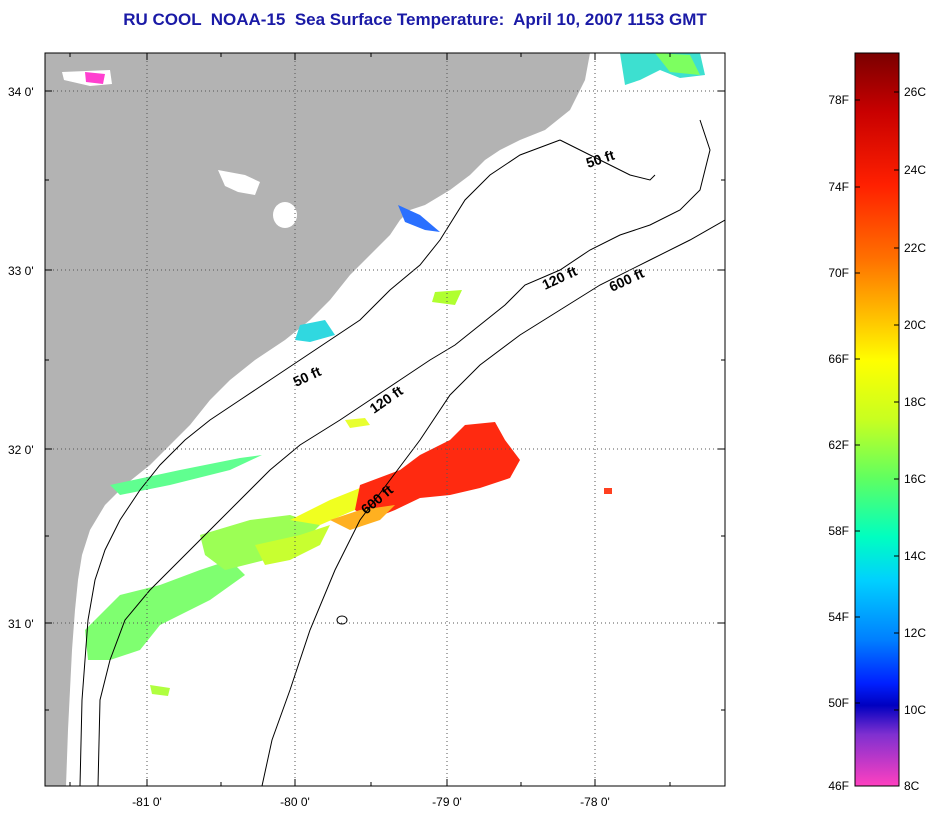 The image size is (928, 817). What do you see at coordinates (838, 703) in the screenshot?
I see `colorbar-f-label: 50F` at bounding box center [838, 703].